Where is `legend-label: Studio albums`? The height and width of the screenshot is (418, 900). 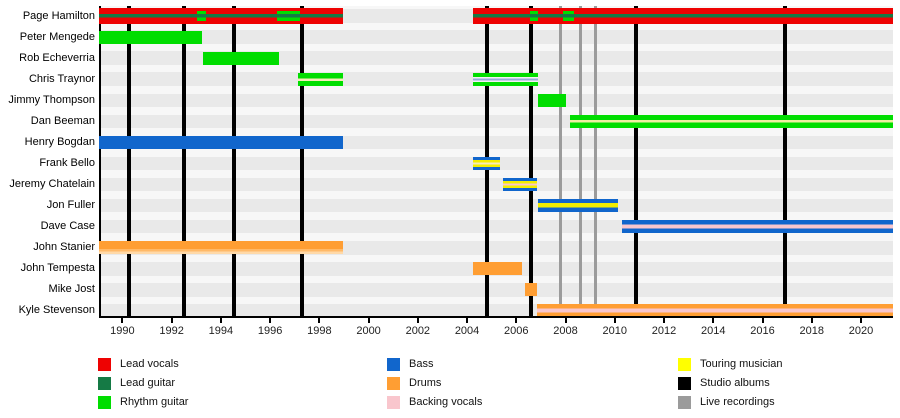
legend-label: Studio albums is located at coordinates (735, 383).